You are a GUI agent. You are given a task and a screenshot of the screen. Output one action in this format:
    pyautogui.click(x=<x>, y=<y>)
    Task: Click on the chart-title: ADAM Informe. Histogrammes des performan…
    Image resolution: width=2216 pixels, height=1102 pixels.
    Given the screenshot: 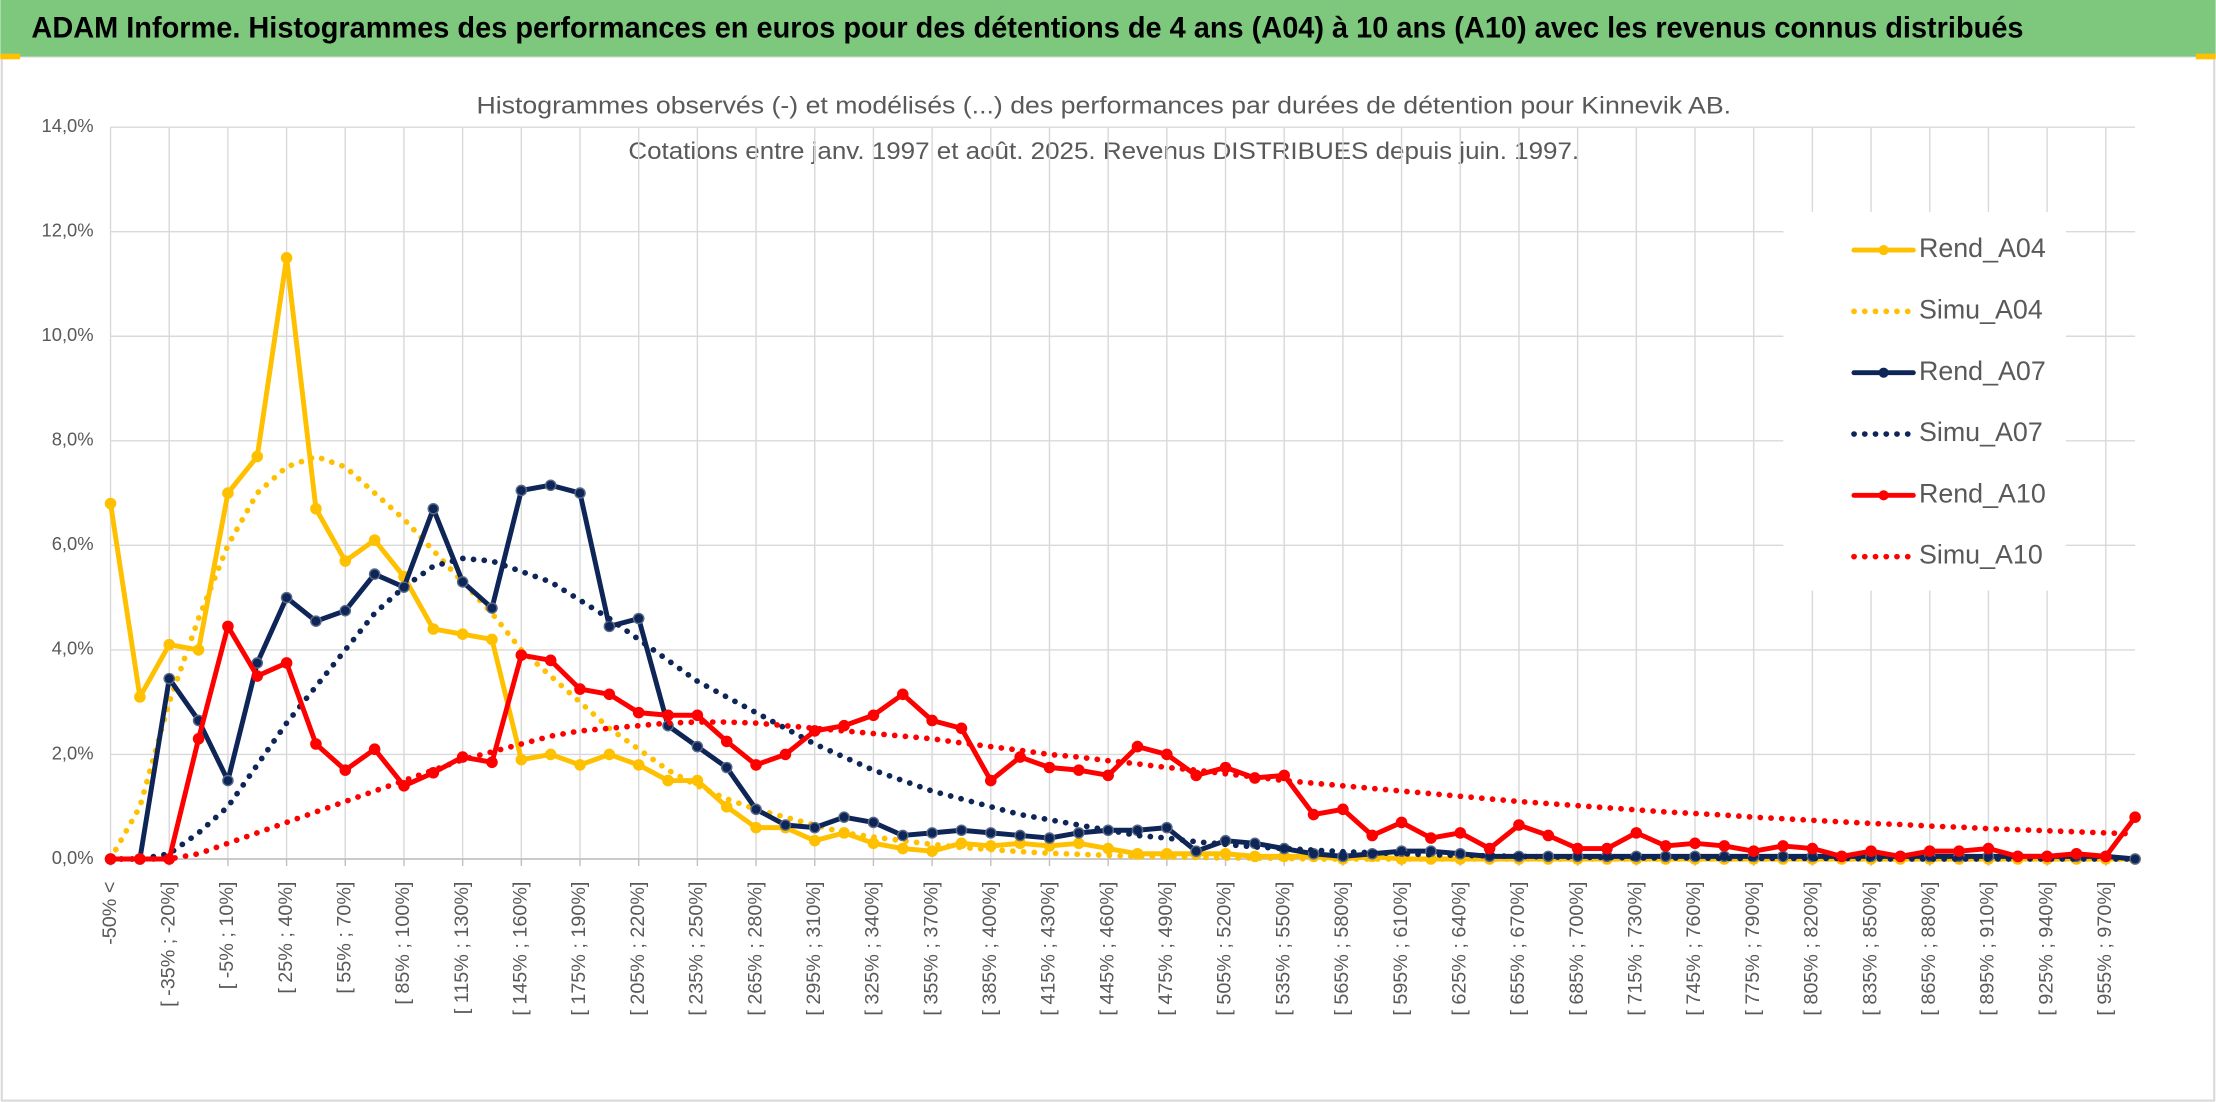 What is the action you would take?
    pyautogui.click(x=1027, y=27)
    